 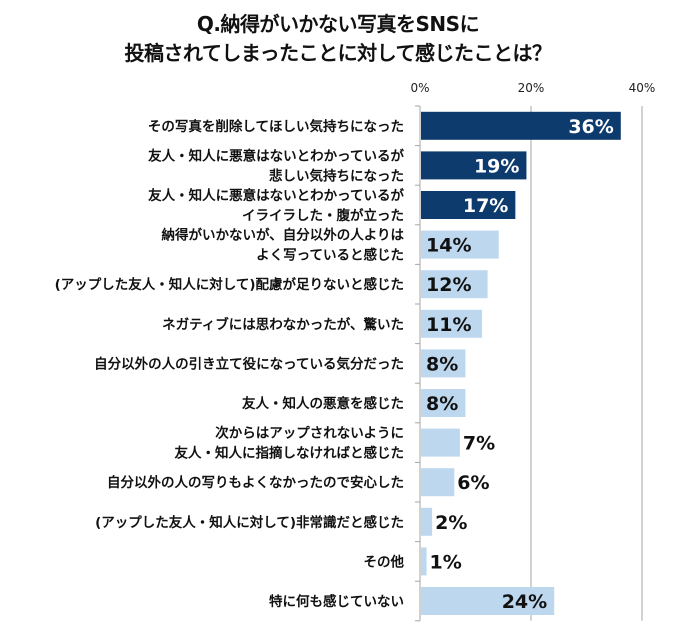 What do you see at coordinates (473, 483) in the screenshot?
I see `data-label: 6%` at bounding box center [473, 483].